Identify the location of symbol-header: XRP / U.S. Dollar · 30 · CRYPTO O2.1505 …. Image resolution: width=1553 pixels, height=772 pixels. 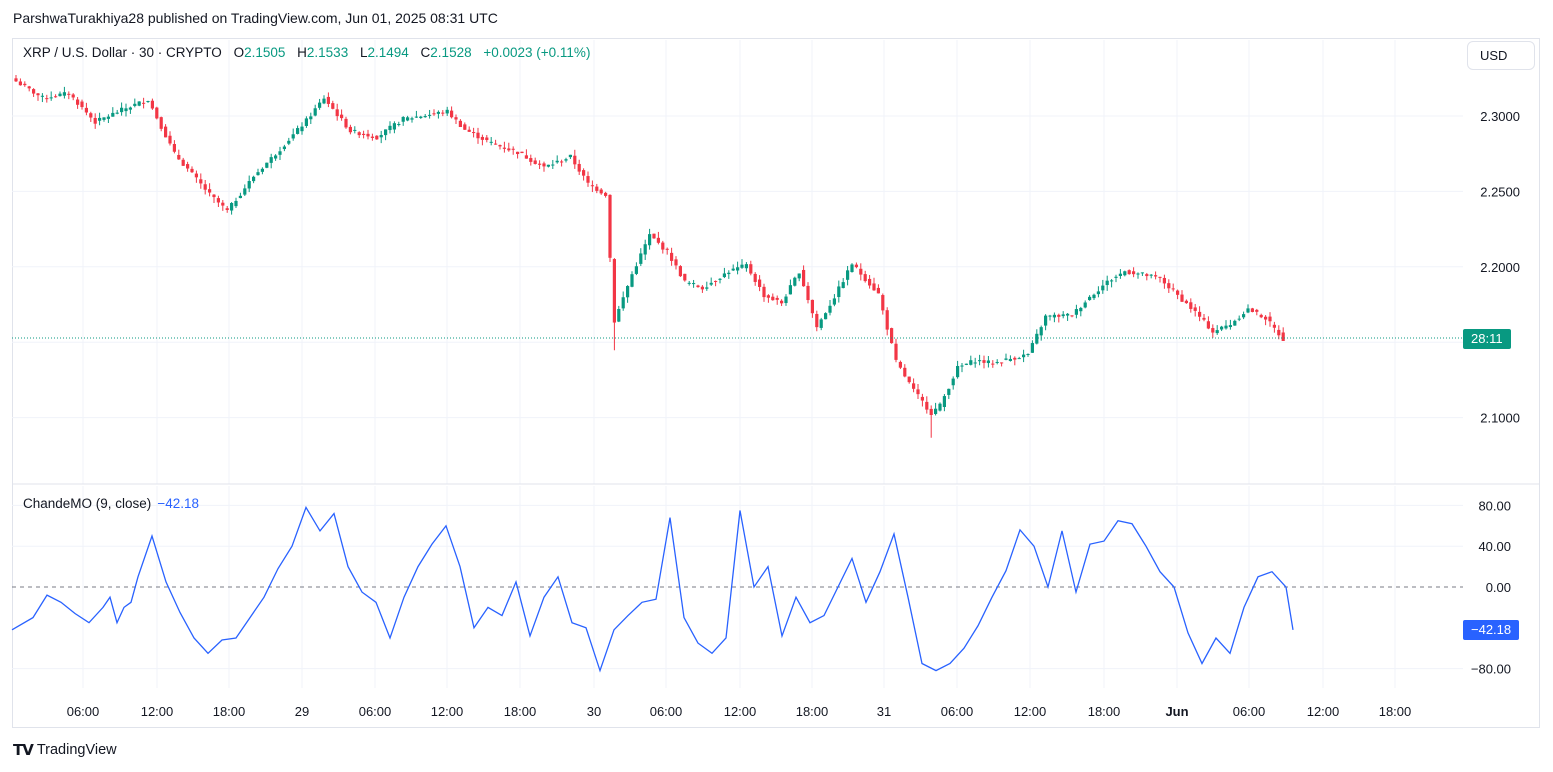
(306, 52).